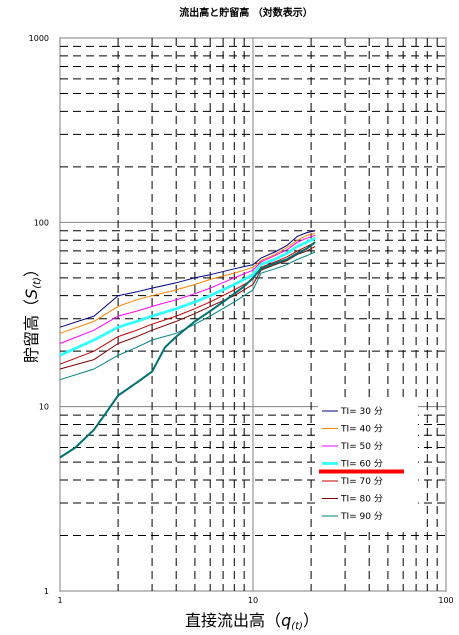 This screenshot has height=635, width=459. Describe the element at coordinates (297, 626) in the screenshot. I see `x-axis-title-sub: (t)` at that location.